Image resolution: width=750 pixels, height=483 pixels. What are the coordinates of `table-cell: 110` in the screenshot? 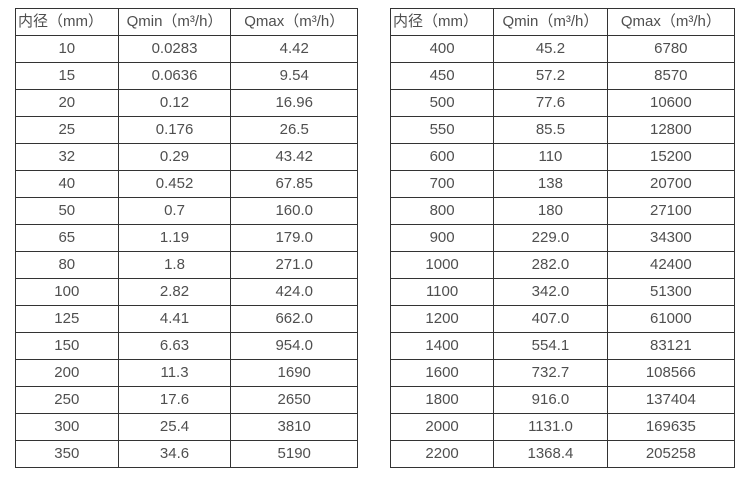 It's located at (550, 157).